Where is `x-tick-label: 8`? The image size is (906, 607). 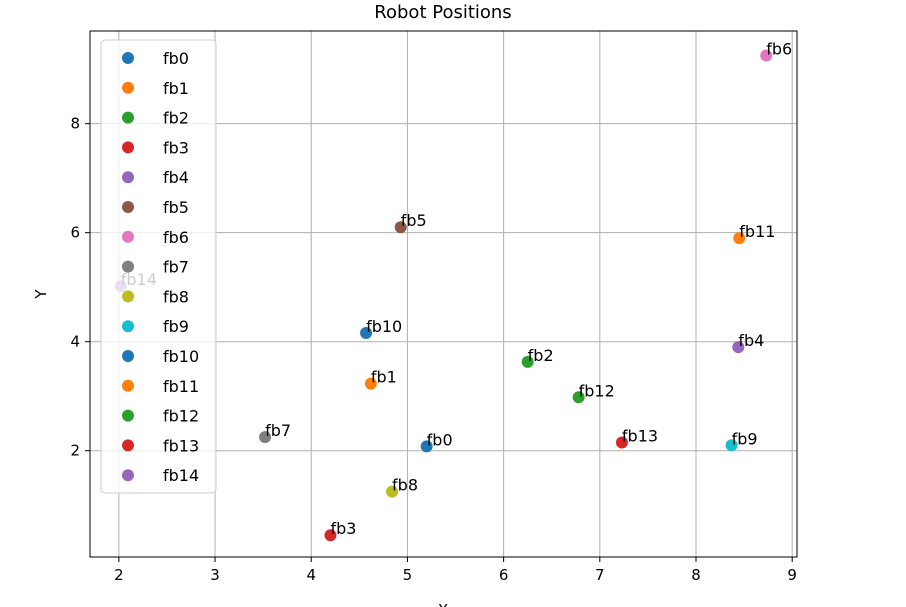 x-tick-label: 8 is located at coordinates (696, 575).